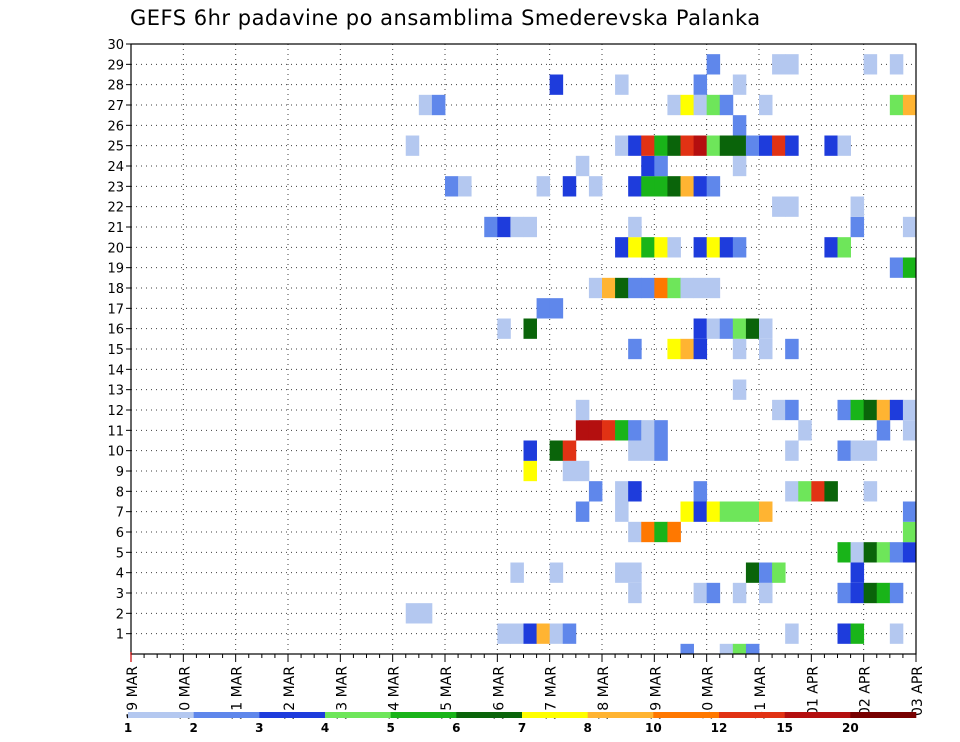  What do you see at coordinates (115, 167) in the screenshot?
I see `y-tick-label: 24` at bounding box center [115, 167].